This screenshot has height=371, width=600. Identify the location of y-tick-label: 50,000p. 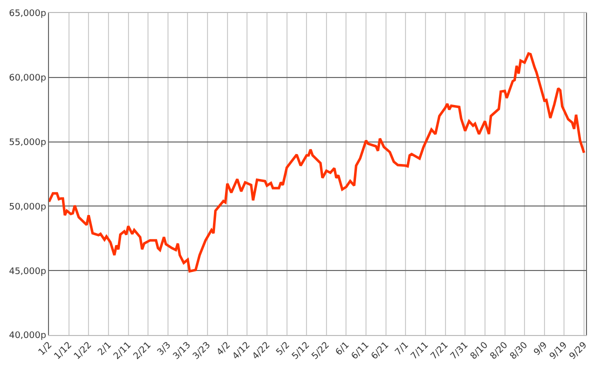
(27, 207).